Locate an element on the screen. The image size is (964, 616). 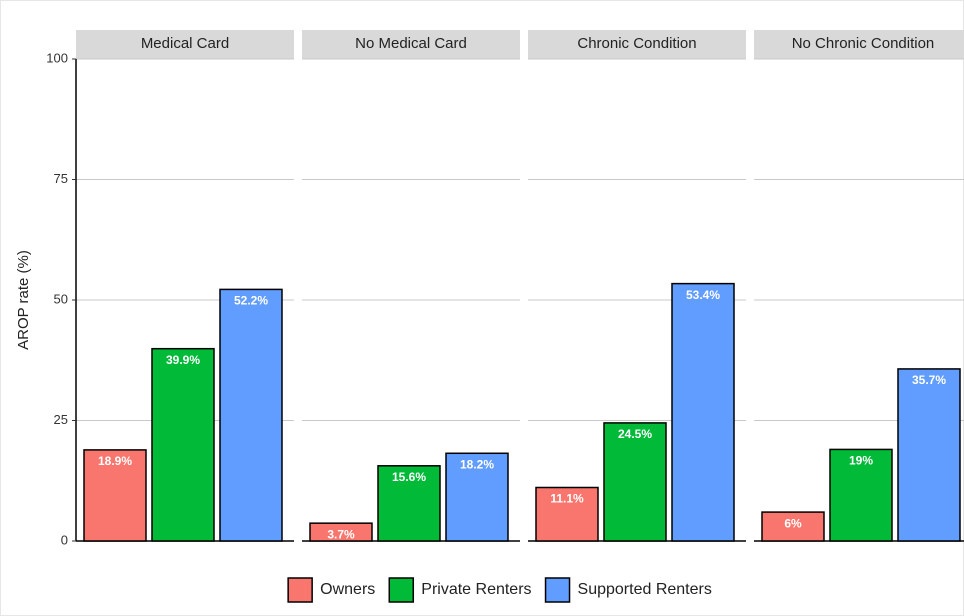
value-label: 53.4% is located at coordinates (703, 295).